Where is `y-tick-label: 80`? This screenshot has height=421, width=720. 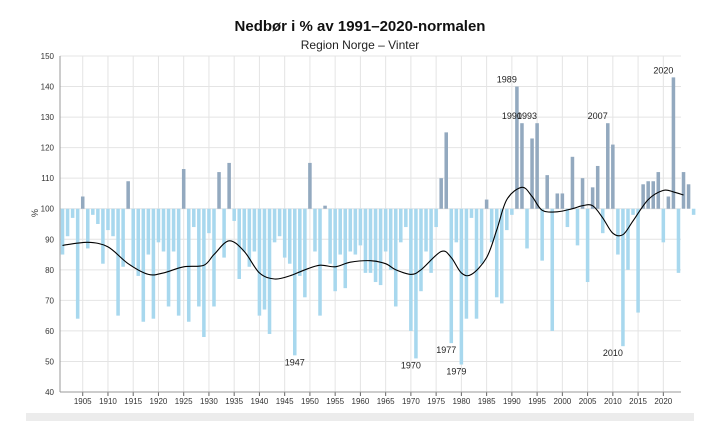 y-tick-label: 80 is located at coordinates (49, 270).